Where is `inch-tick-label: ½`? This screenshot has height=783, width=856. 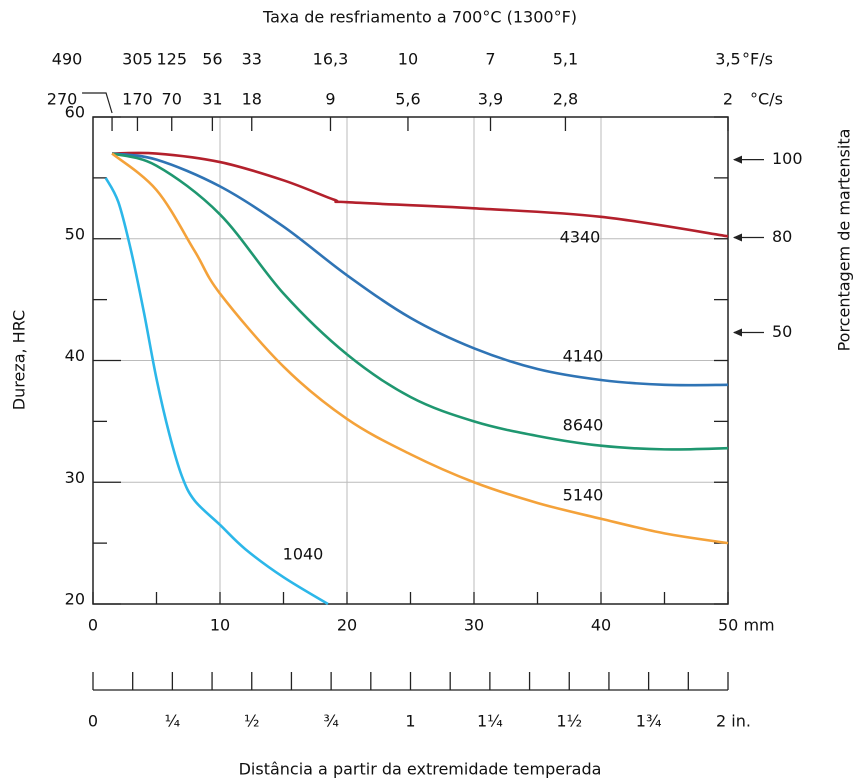
inch-tick-label: ½ is located at coordinates (252, 721).